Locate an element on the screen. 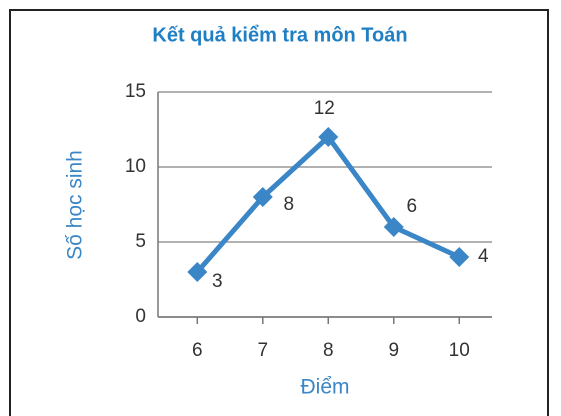 The image size is (561, 416). y-tick-label: 5 is located at coordinates (140, 241).